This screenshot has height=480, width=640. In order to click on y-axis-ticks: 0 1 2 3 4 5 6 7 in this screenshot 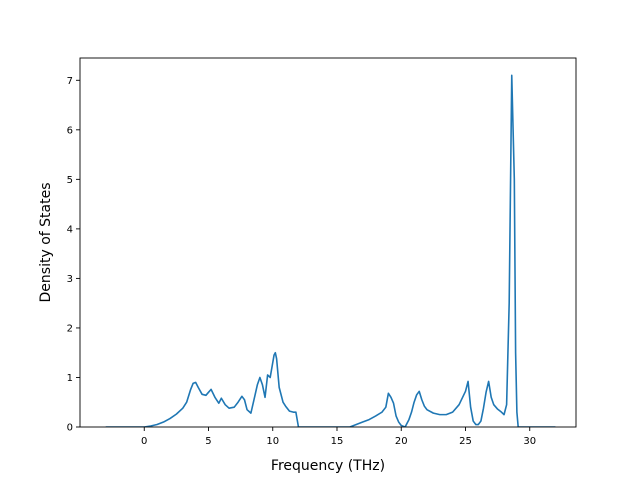, I will do `click(73, 255)`.